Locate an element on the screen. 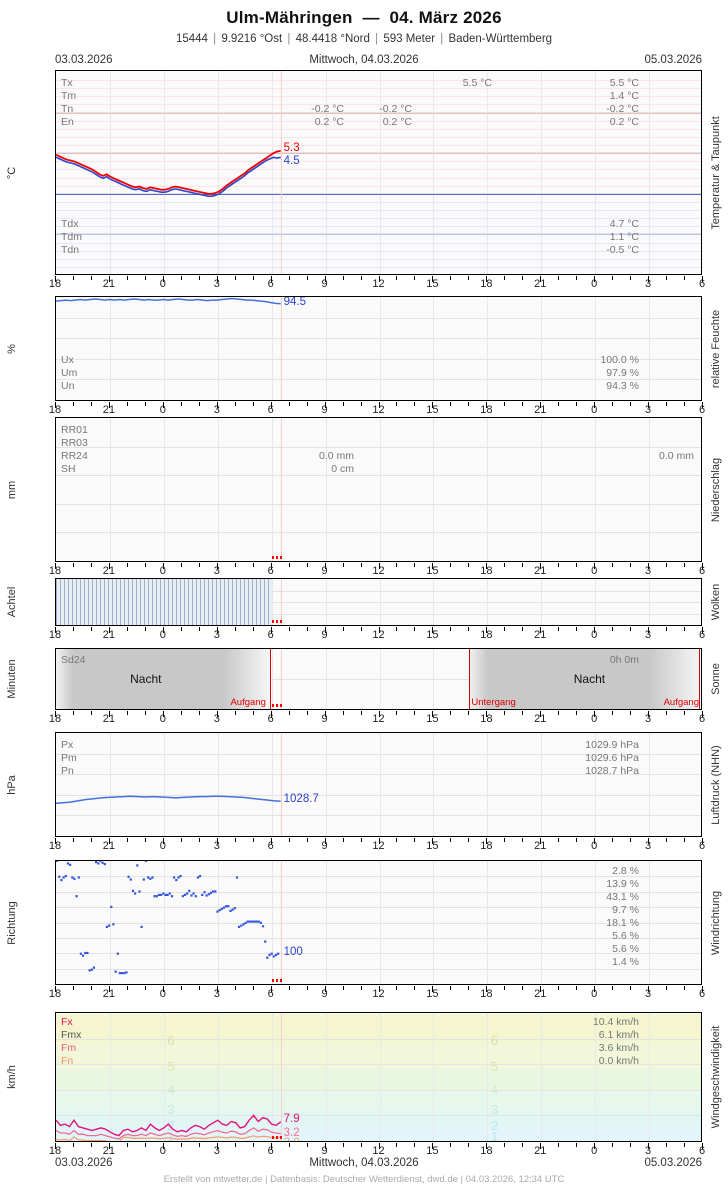 The image size is (728, 1190). x-axis-clouds: 18 21 0 3 6 9 12 15 18 21 0 3 6 is located at coordinates (377, 634).